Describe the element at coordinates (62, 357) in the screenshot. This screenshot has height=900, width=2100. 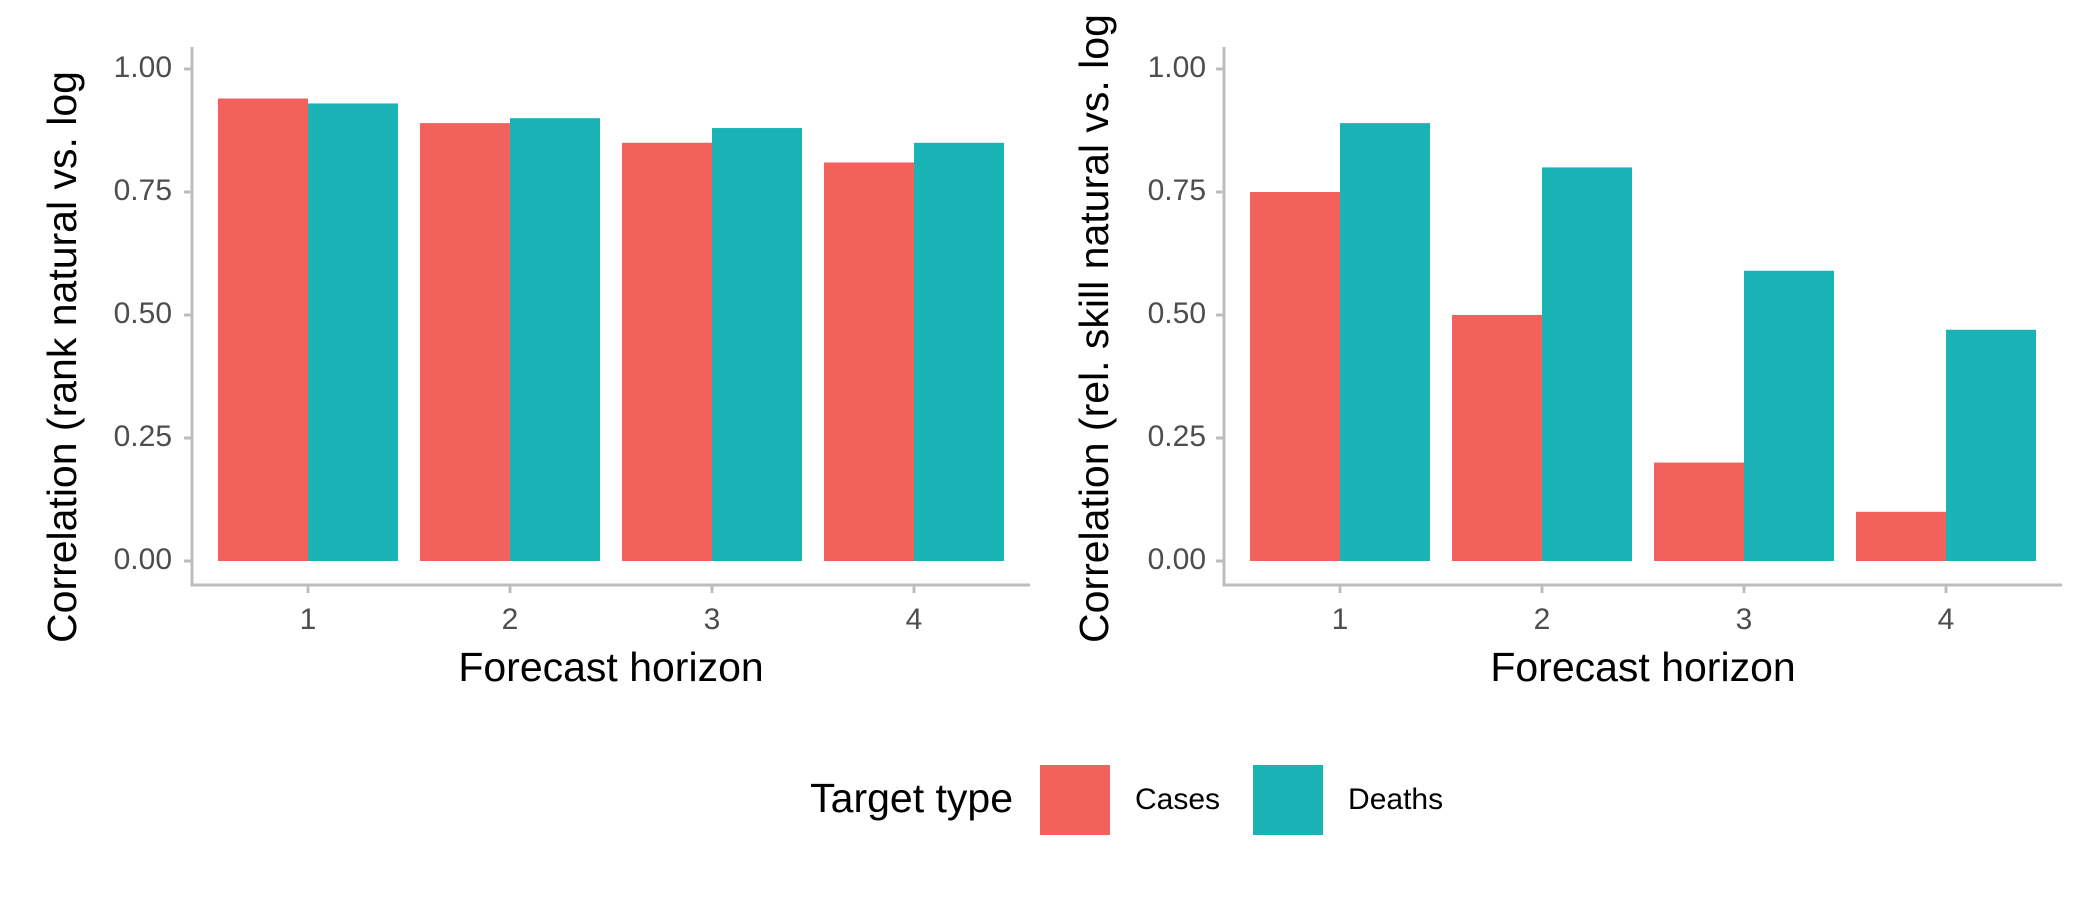
I see `y-axis-title: Correlation (rank natural vs. log` at that location.